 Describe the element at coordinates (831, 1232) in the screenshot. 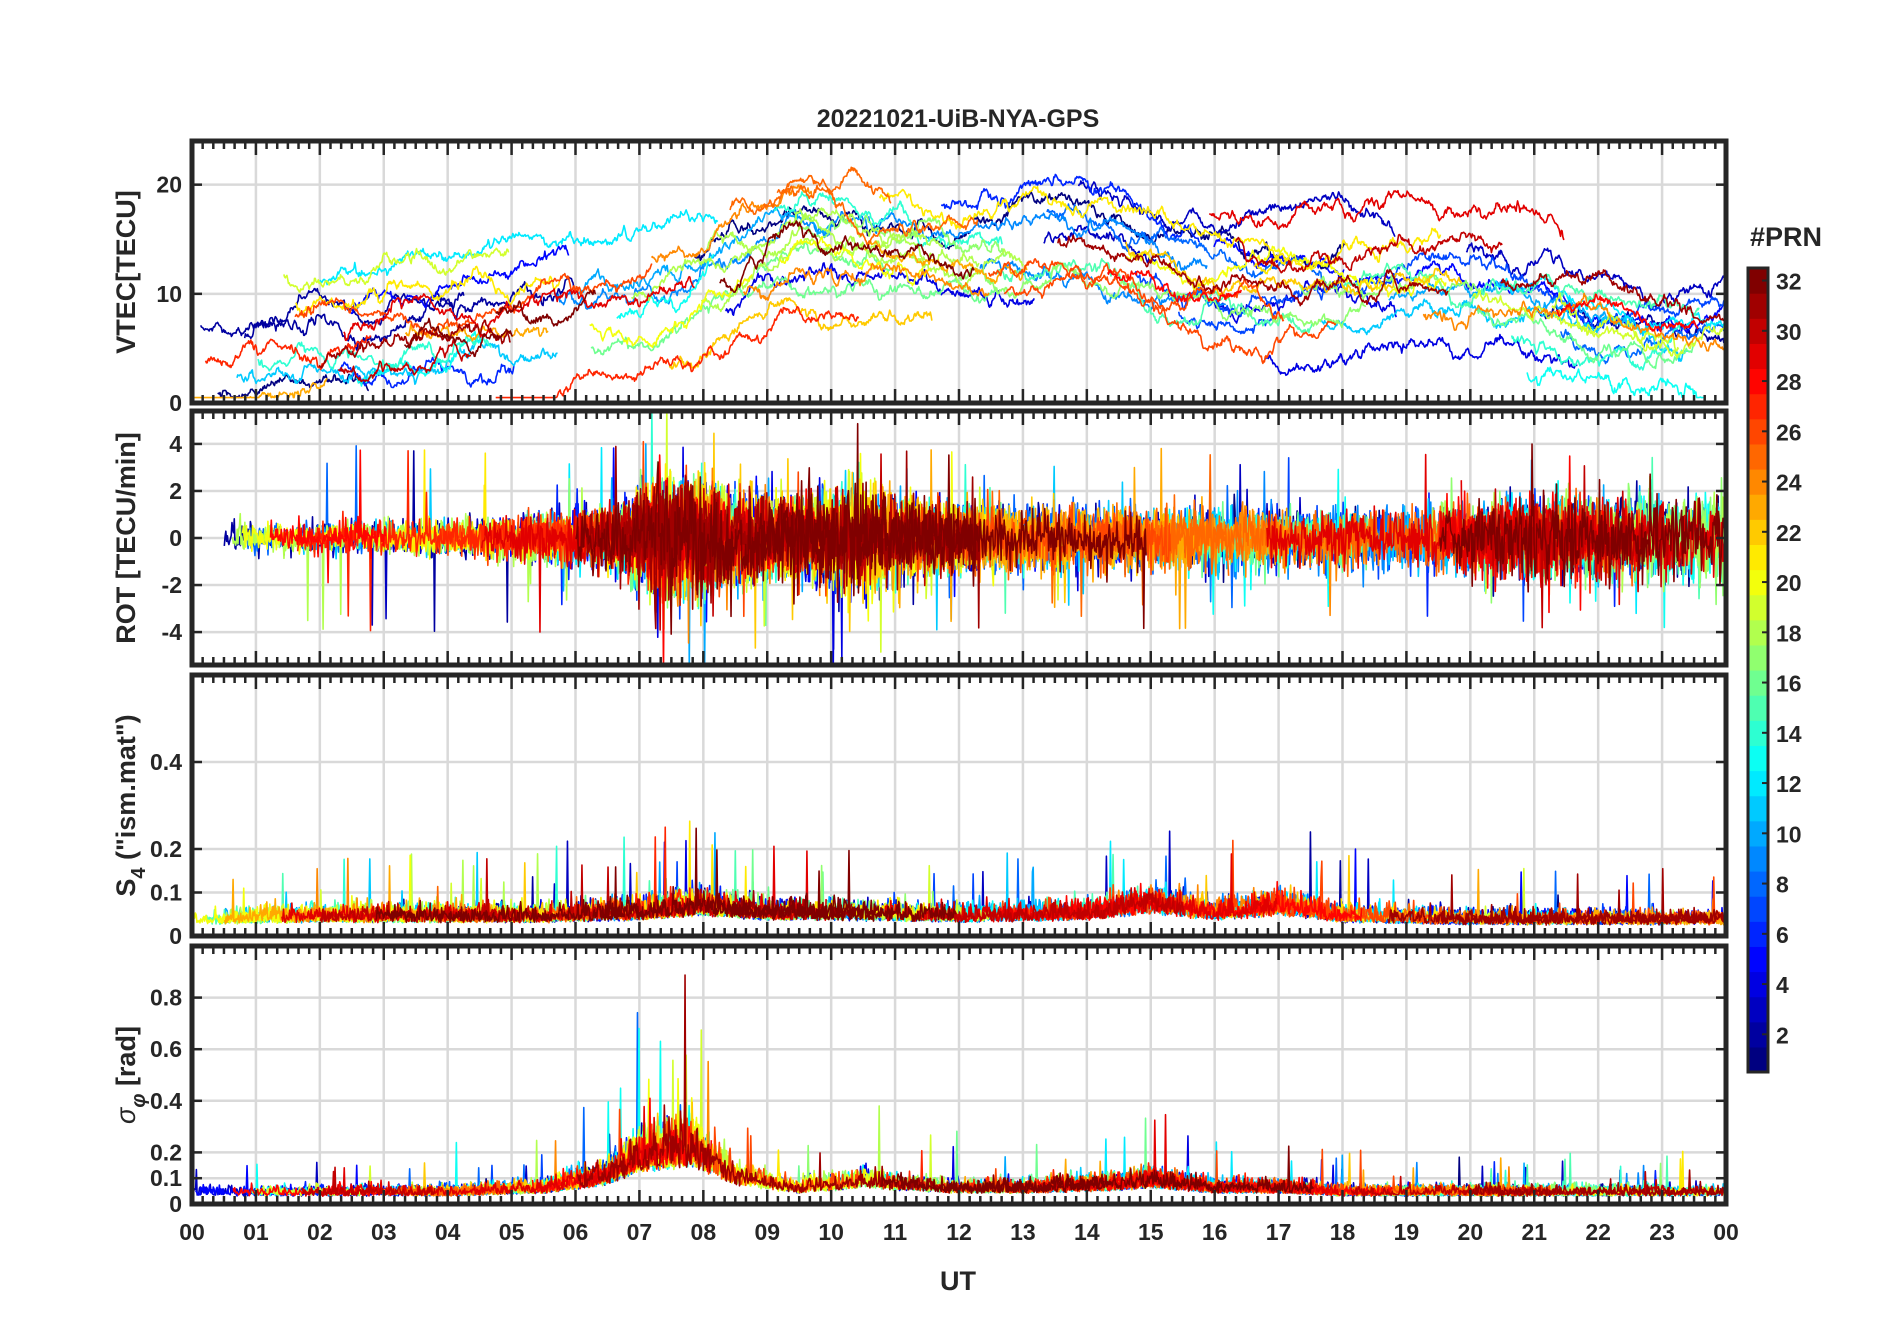

I see `x-tick-label: 10` at that location.